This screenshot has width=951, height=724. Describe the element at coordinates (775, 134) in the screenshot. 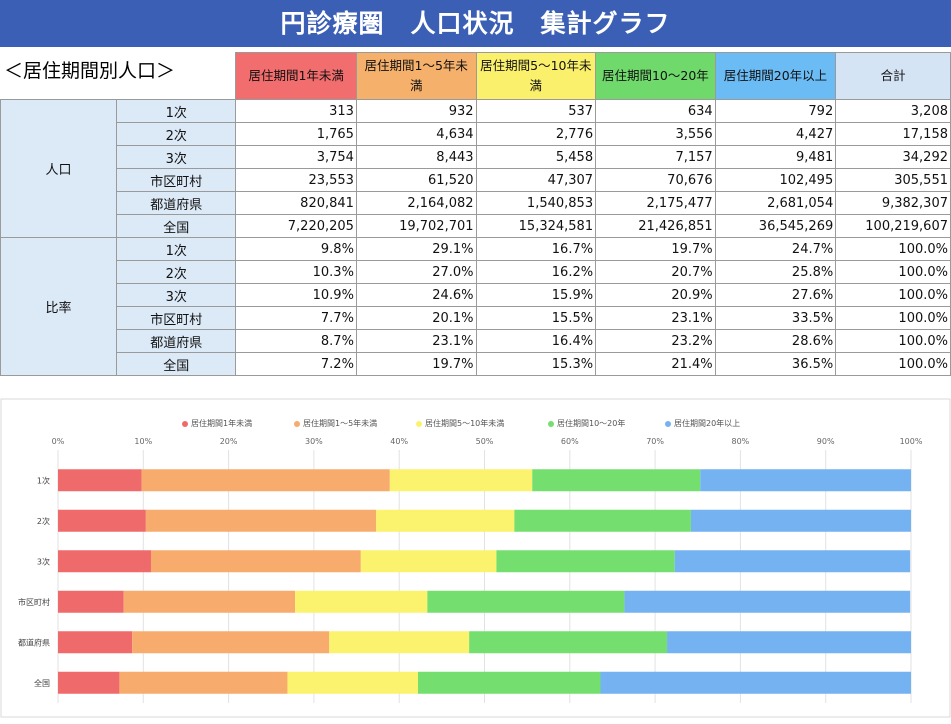

I see `table-cell: 4,427` at that location.